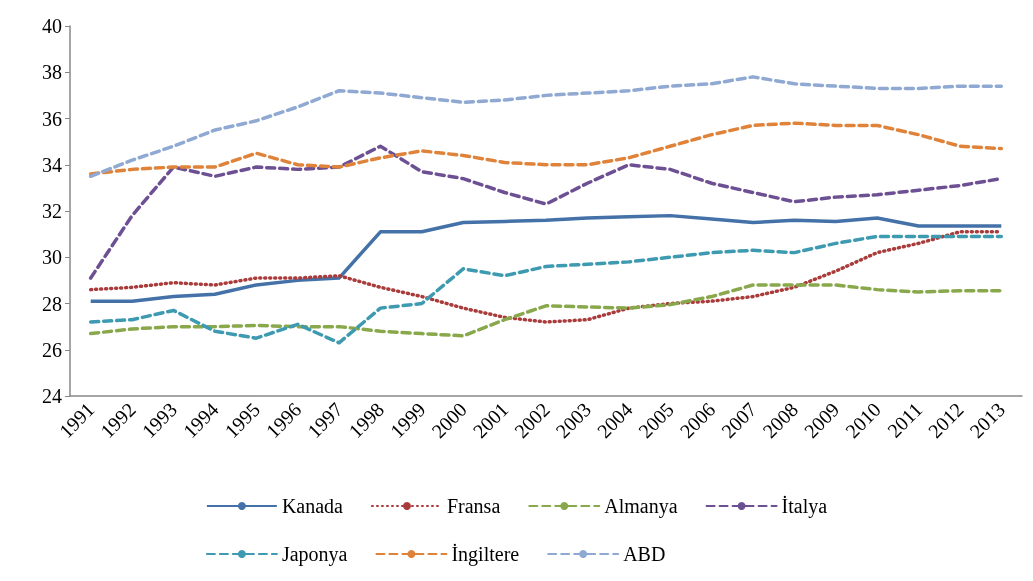  I want to click on legend-label: İngiltere, so click(485, 554).